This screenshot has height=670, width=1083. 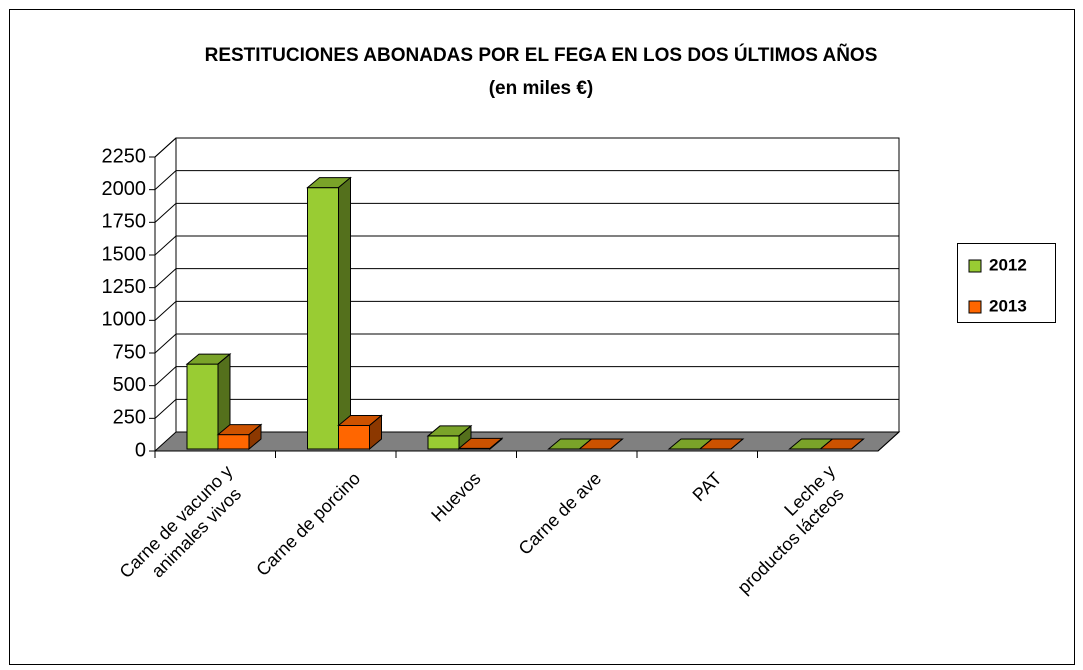 What do you see at coordinates (541, 88) in the screenshot?
I see `chart-subtitle: (en miles €)` at bounding box center [541, 88].